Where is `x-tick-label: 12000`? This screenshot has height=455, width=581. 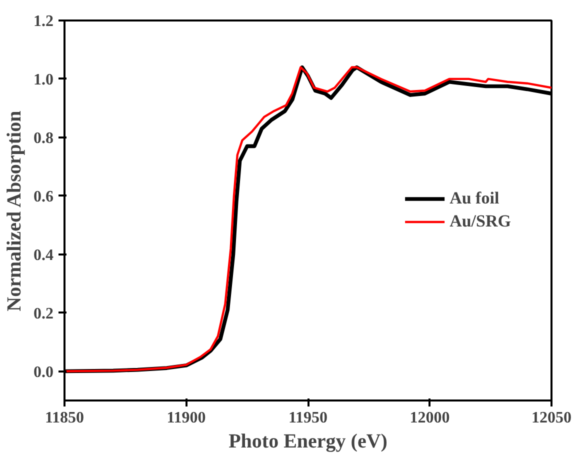
x-tick-label: 12000 is located at coordinates (430, 418).